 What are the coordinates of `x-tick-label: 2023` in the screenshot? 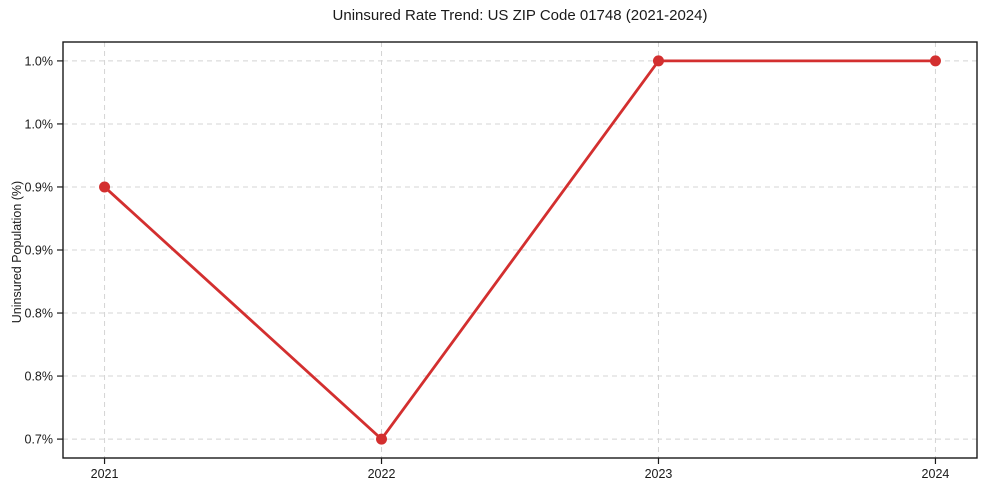 It's located at (659, 474).